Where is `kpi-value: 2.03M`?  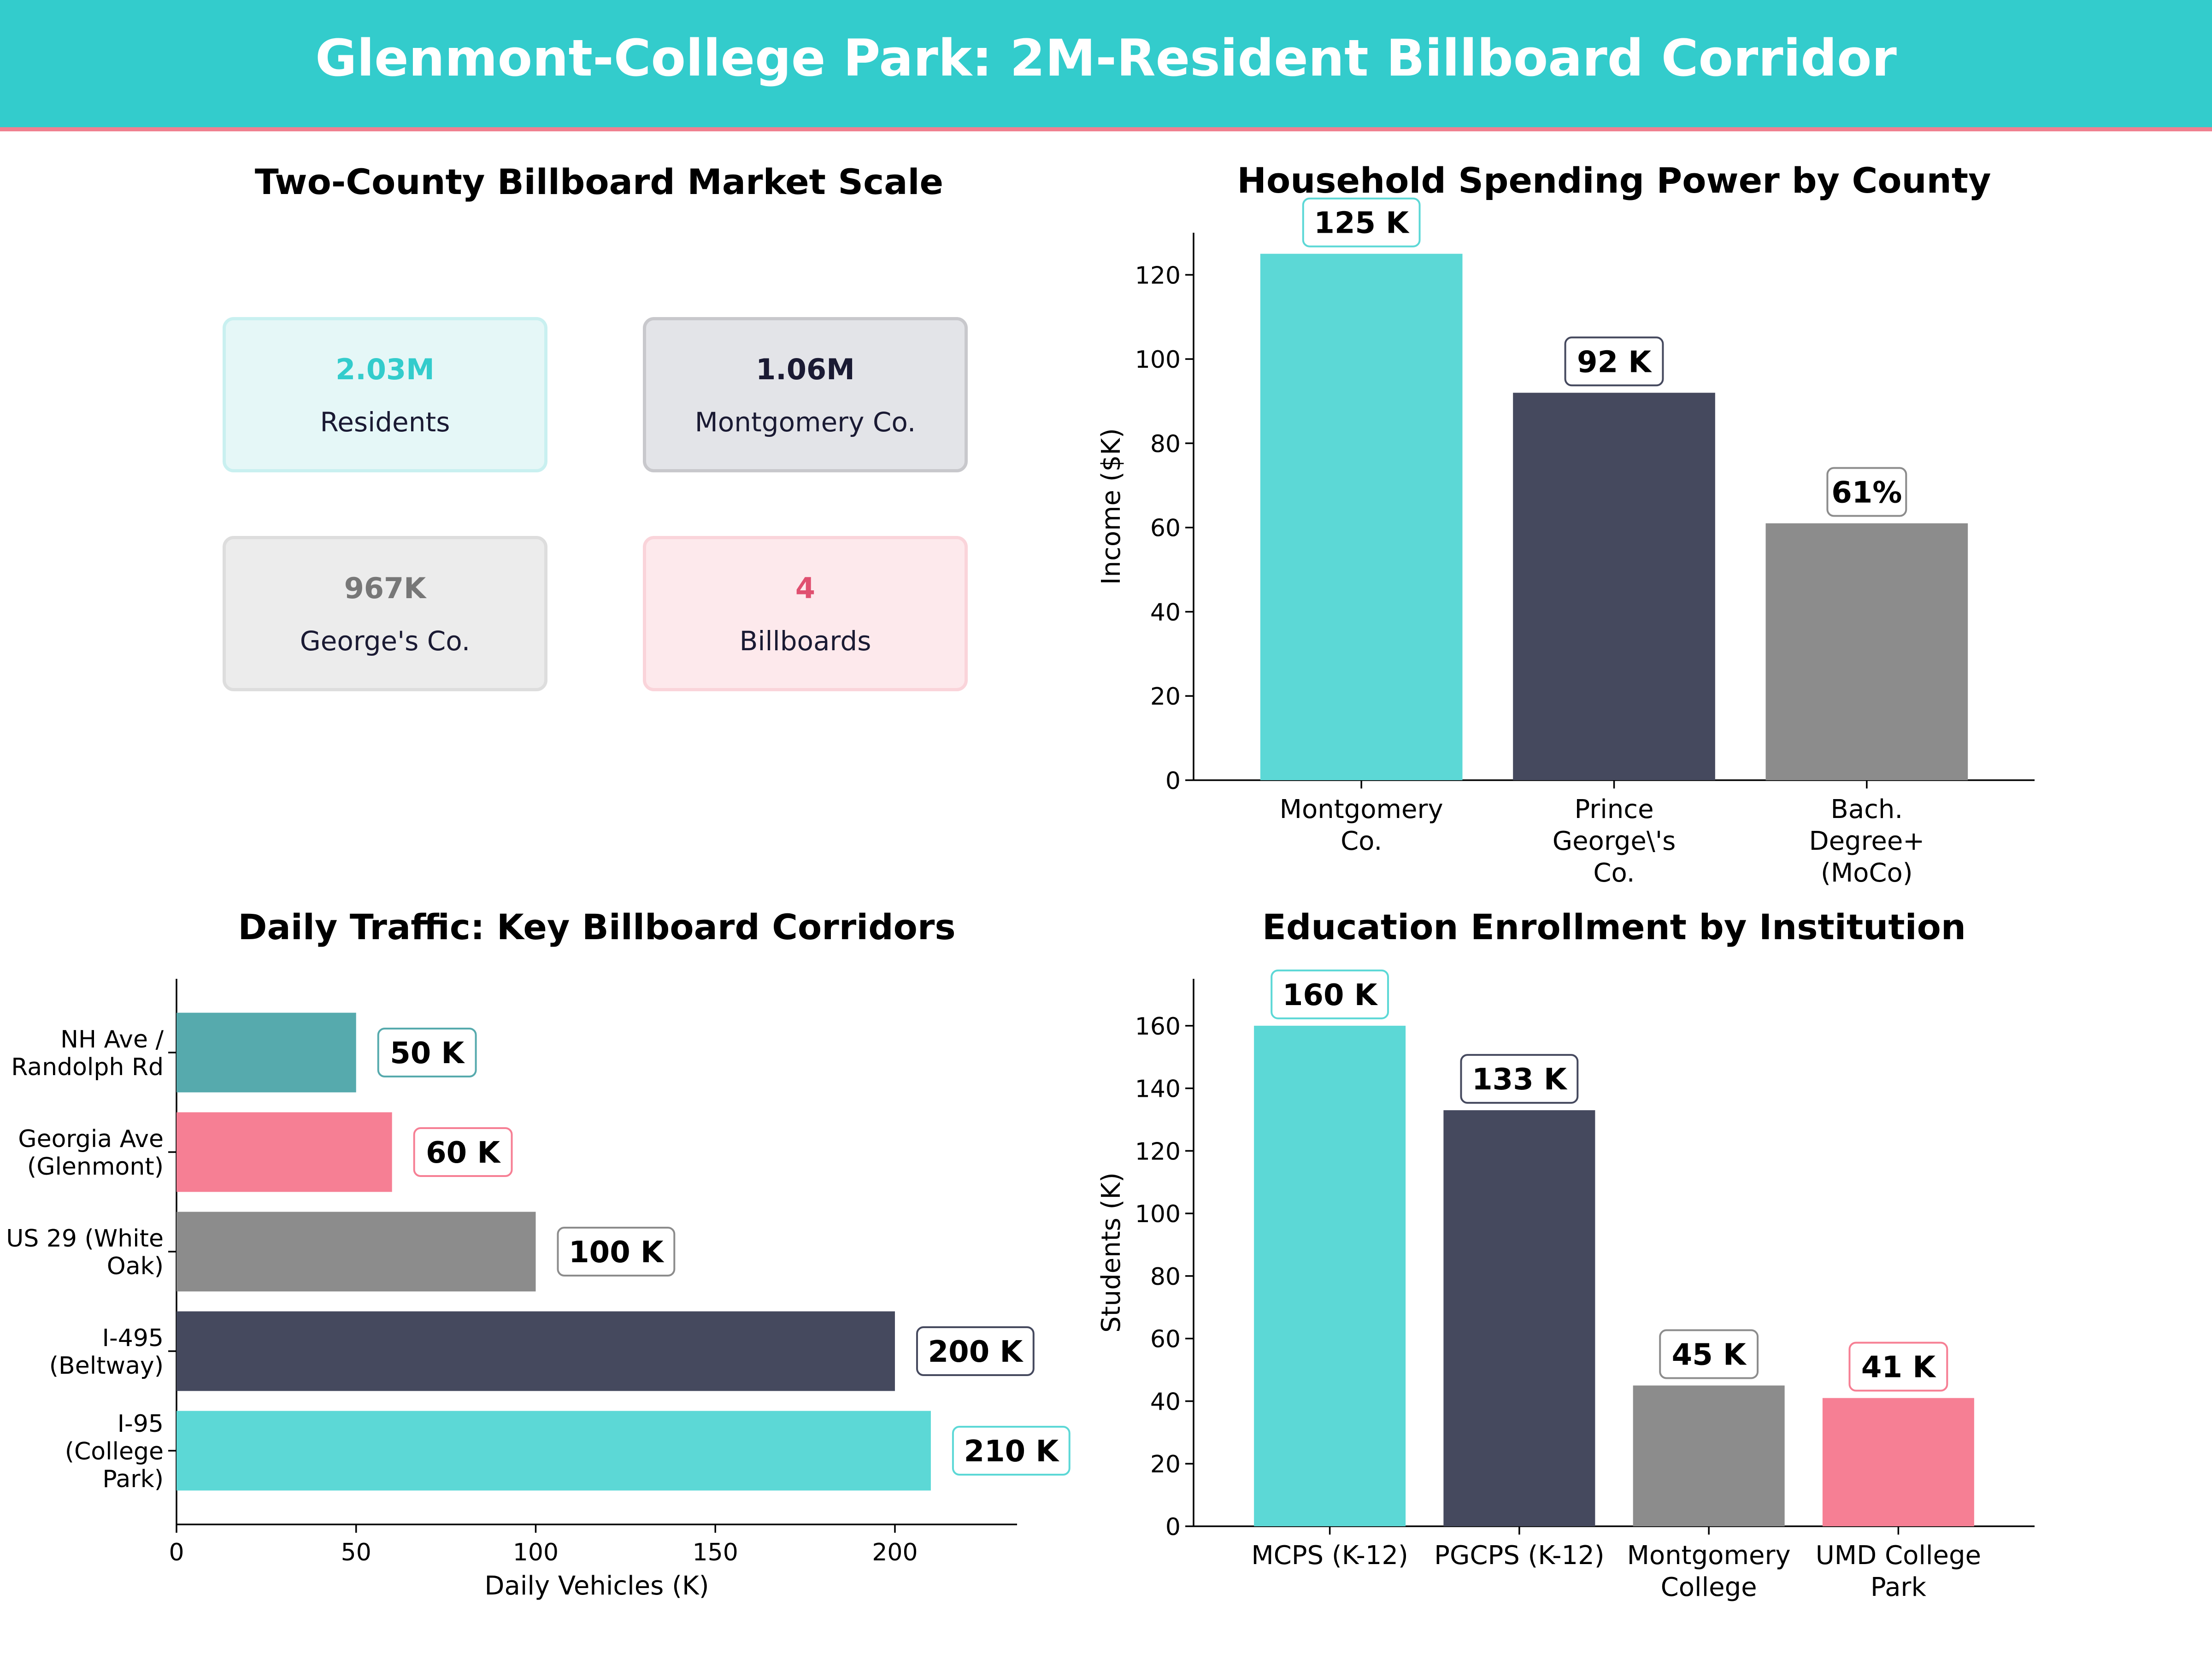
kpi-value: 2.03M is located at coordinates (385, 369).